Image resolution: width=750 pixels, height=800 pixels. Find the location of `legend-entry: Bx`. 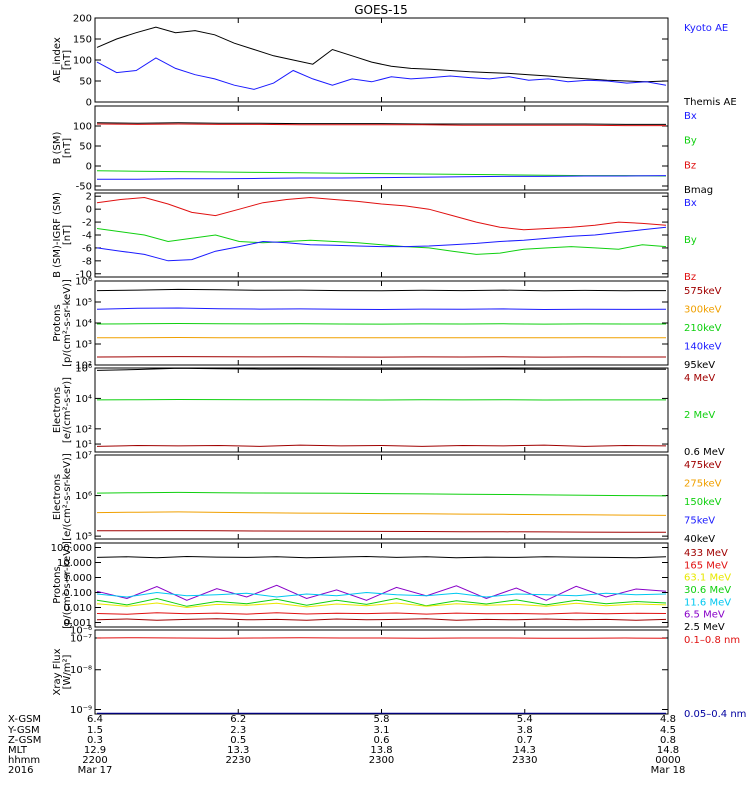

legend-entry: Bx is located at coordinates (690, 116).